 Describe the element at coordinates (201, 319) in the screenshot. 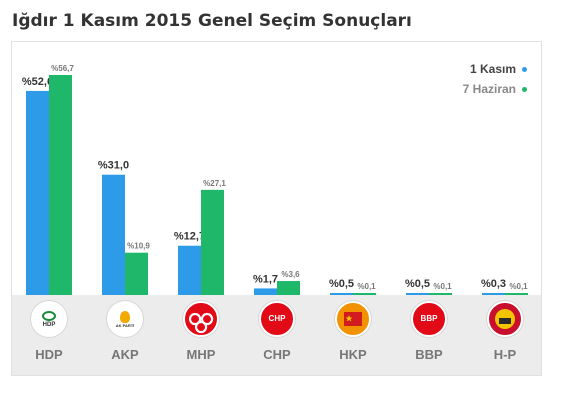

I see `mhp-logo-icon` at that location.